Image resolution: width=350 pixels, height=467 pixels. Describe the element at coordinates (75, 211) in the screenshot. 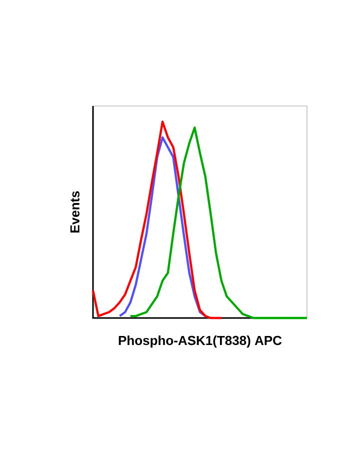

I see `y-axis-title: Events` at that location.